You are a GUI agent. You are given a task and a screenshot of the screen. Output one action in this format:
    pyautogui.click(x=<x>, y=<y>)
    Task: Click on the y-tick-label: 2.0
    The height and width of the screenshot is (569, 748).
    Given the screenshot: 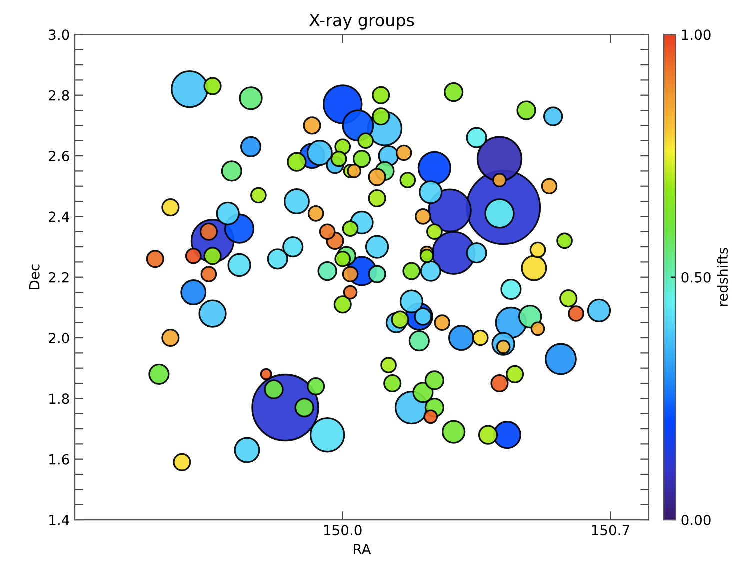 What is the action you would take?
    pyautogui.click(x=59, y=338)
    